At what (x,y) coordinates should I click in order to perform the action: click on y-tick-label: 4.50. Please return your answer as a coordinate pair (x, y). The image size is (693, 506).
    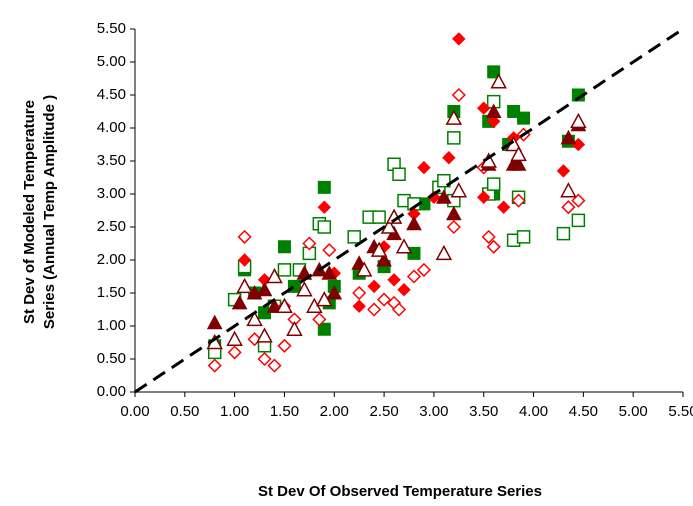
    Looking at the image, I should click on (111, 94).